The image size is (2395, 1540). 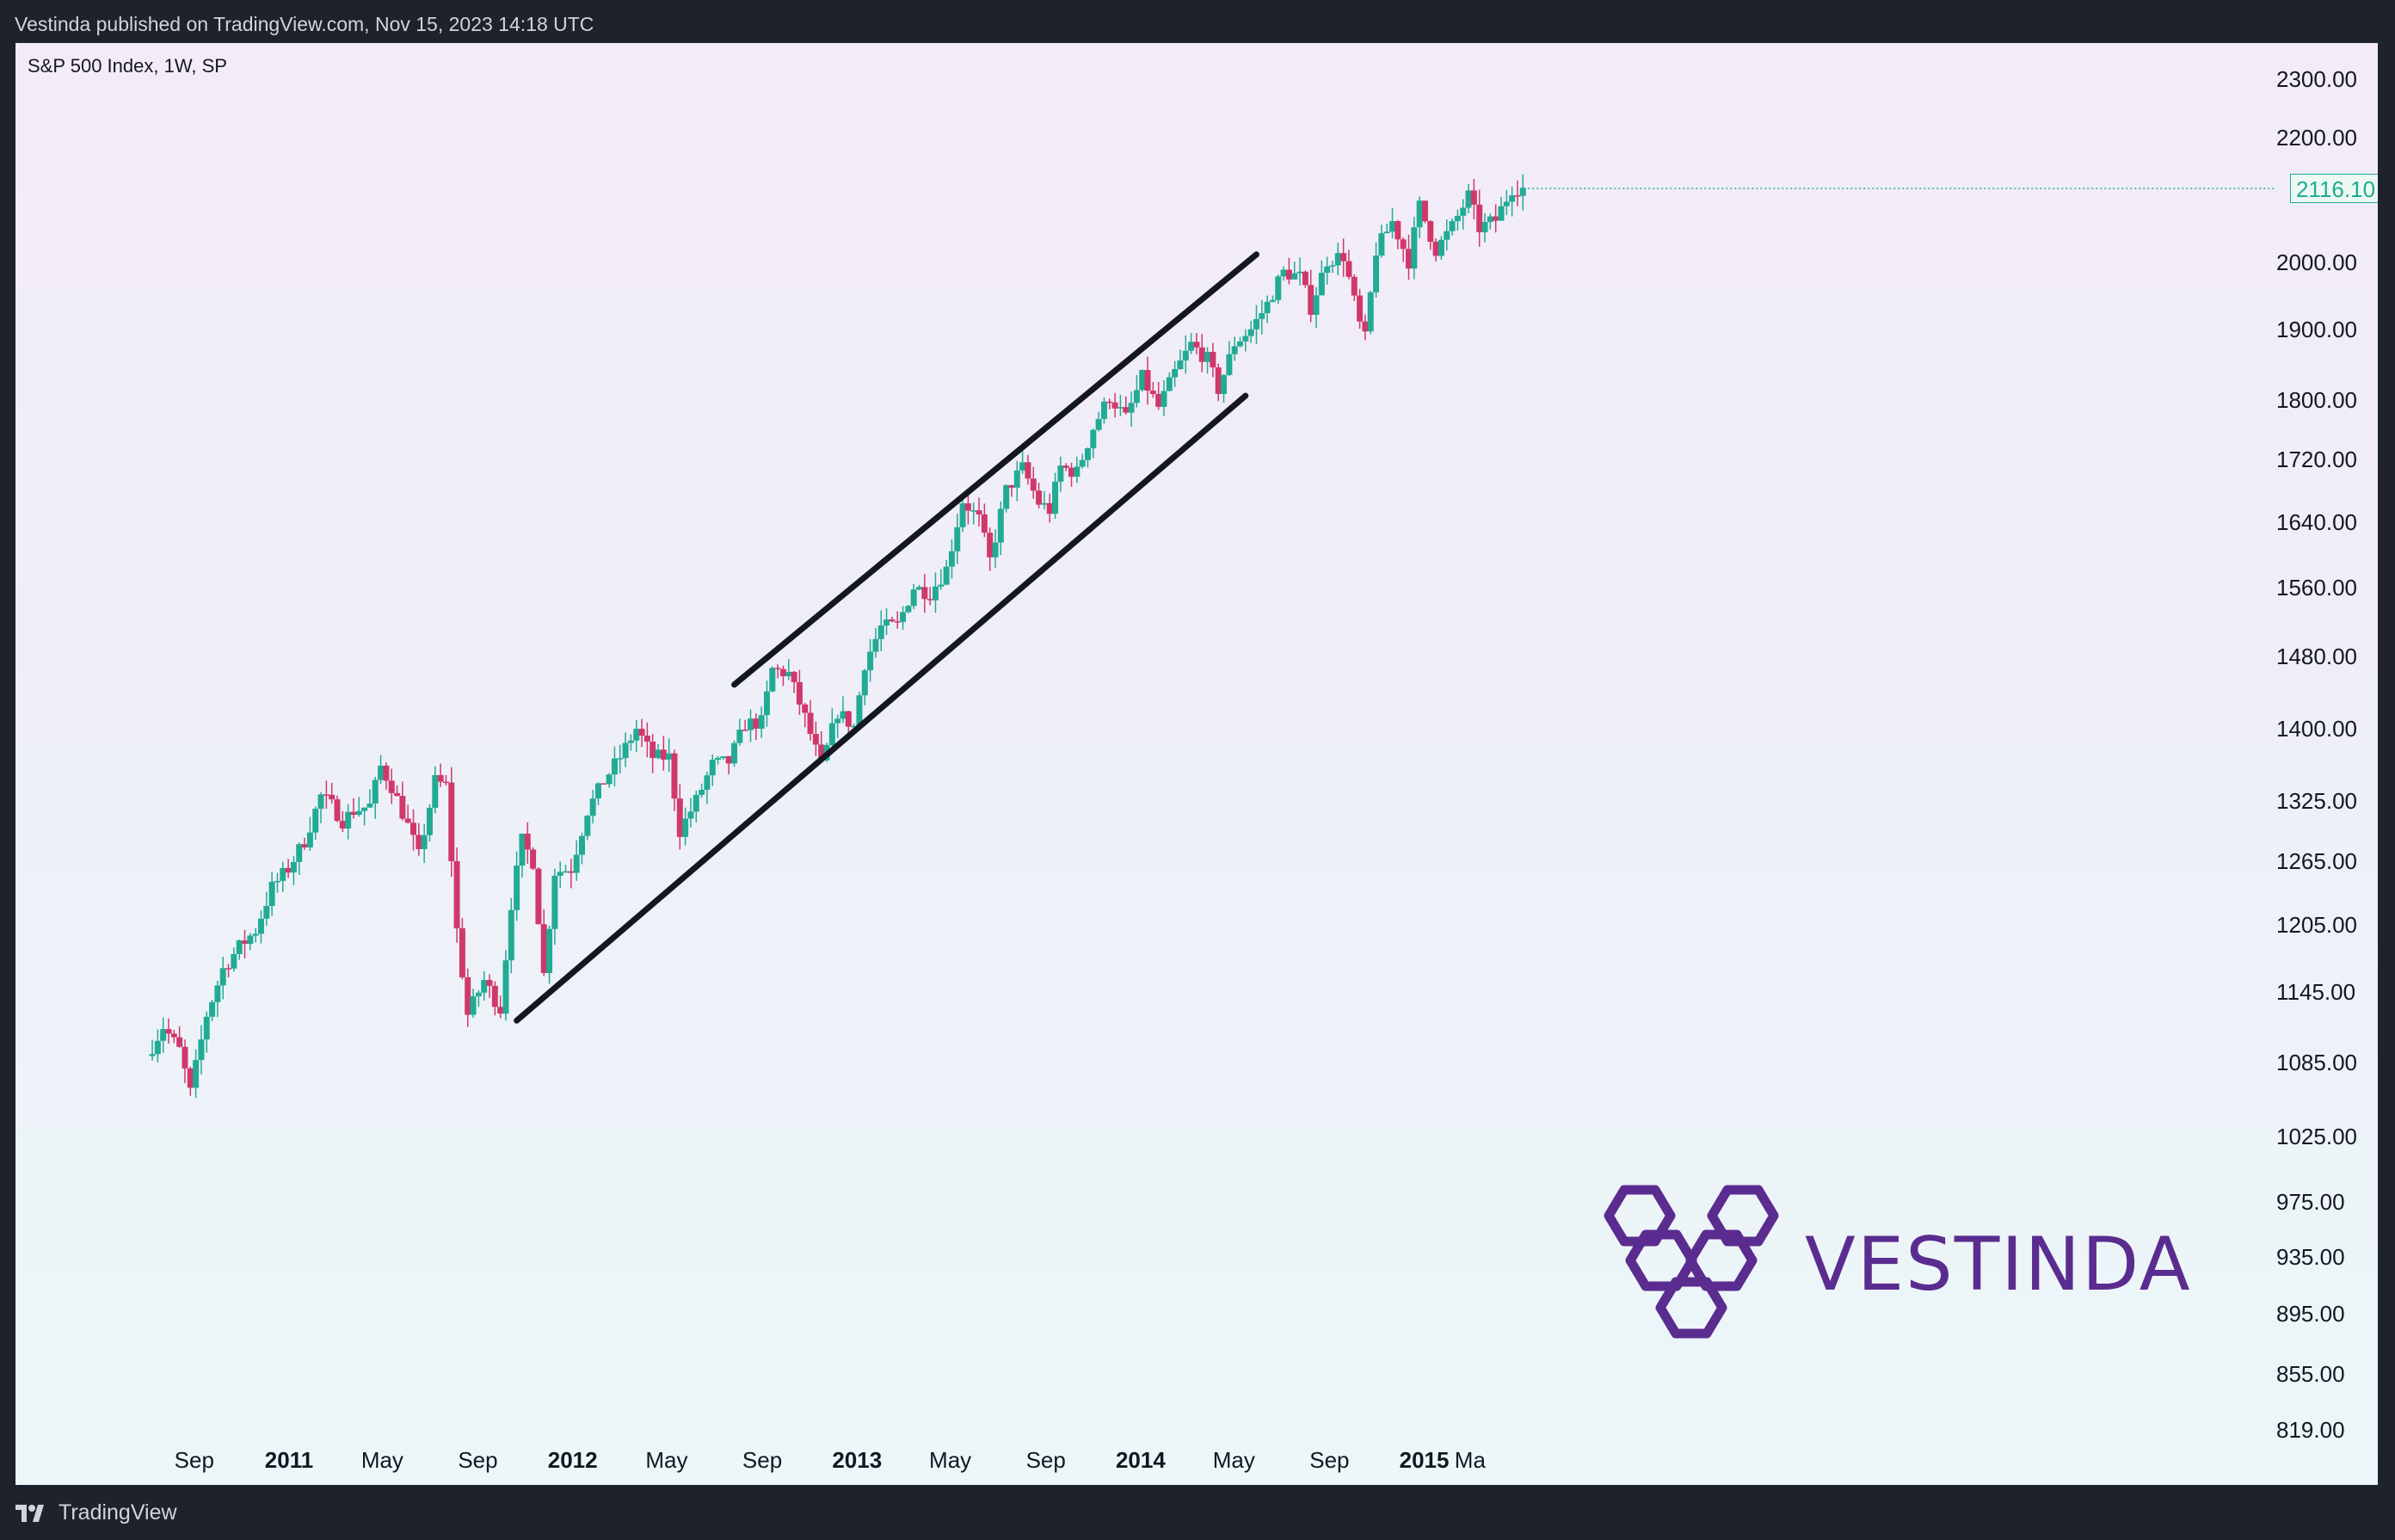 I want to click on tradingview-brand: TradingView, so click(x=96, y=1512).